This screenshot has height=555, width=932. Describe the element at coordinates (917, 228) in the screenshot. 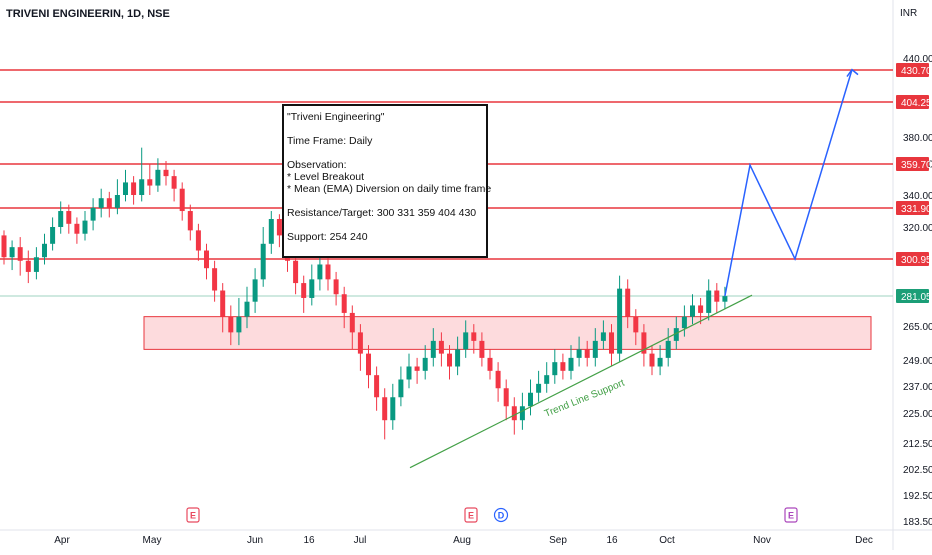

I see `price-tick-label: 320.00` at that location.